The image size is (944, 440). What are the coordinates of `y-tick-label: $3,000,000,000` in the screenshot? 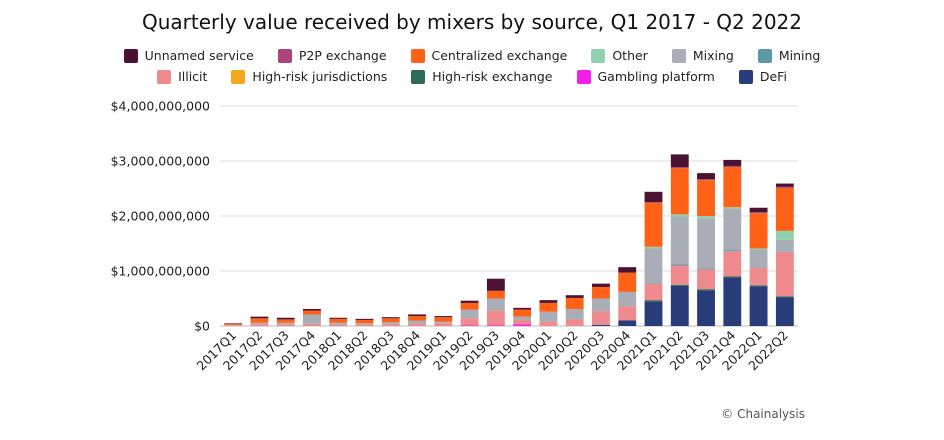 It's located at (160, 161).